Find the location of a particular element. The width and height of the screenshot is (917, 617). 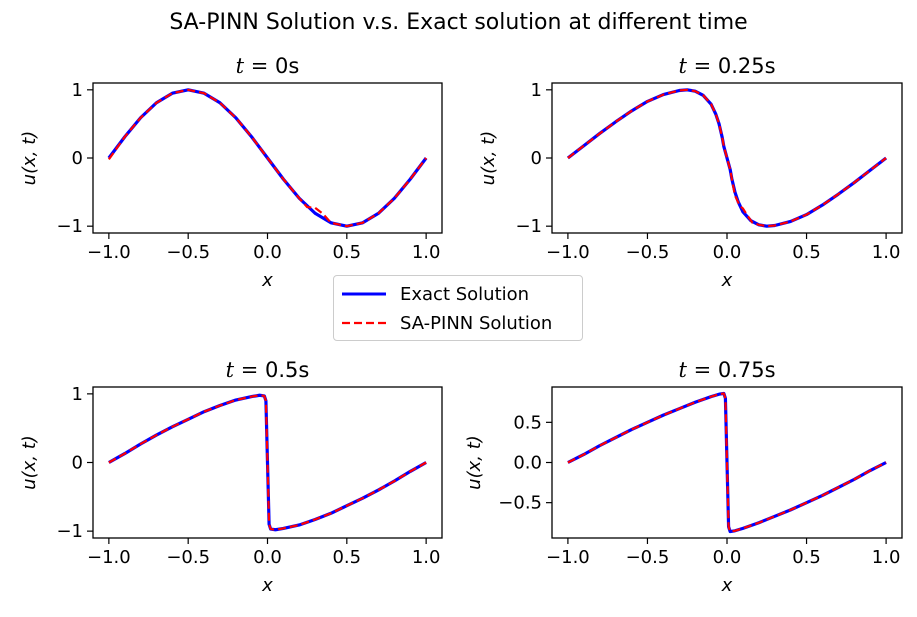

xtick-label-t0-1: −0.5 is located at coordinates (188, 252).